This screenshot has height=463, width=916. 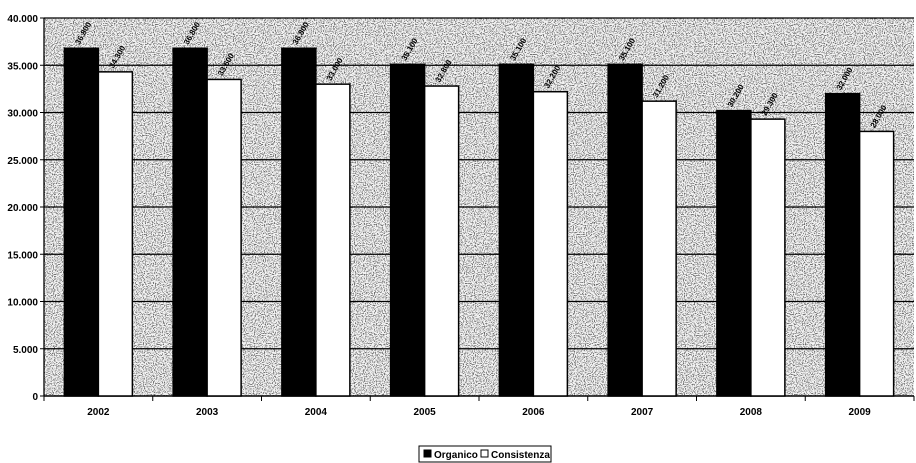 What do you see at coordinates (22, 114) in the screenshot?
I see `y-tick-label: 30.000` at bounding box center [22, 114].